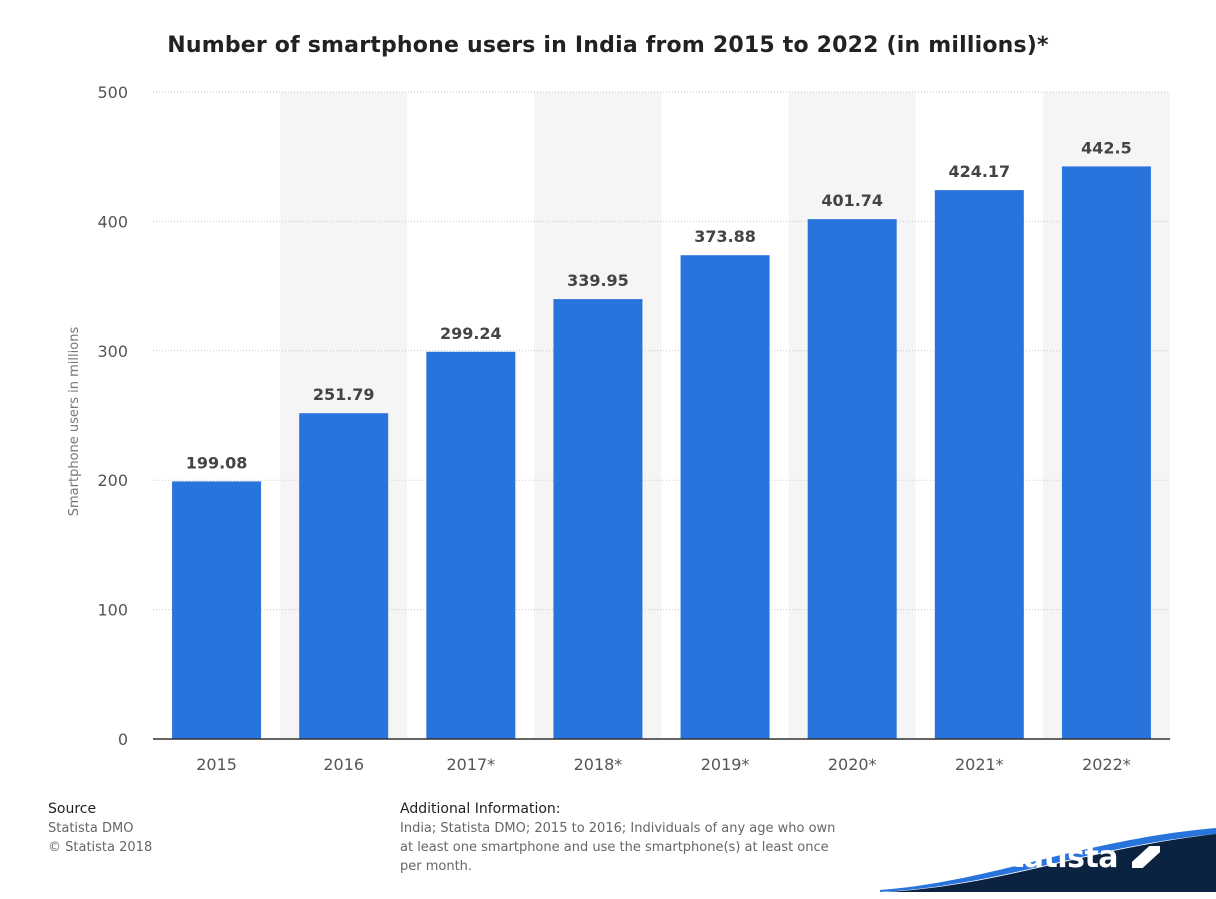 Image resolution: width=1216 pixels, height=899 pixels. What do you see at coordinates (1146, 857) in the screenshot?
I see `statista-logo-icon` at bounding box center [1146, 857].